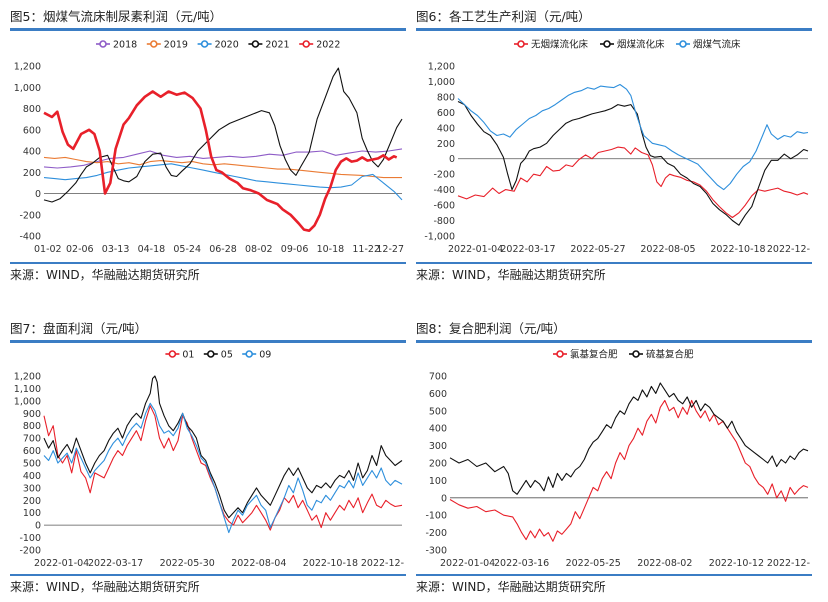  Describe the element at coordinates (670, 355) in the screenshot. I see `legend-label: 硫基复合肥` at that location.